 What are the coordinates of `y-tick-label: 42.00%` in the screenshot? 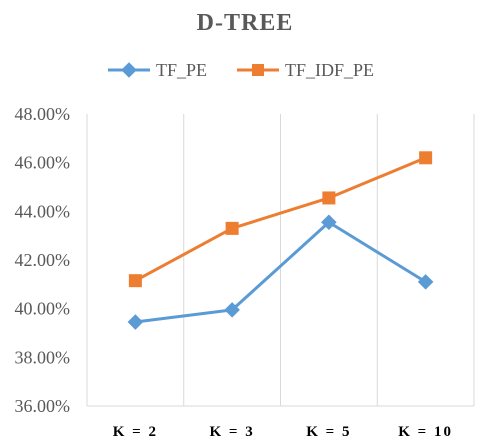 It's located at (43, 260).